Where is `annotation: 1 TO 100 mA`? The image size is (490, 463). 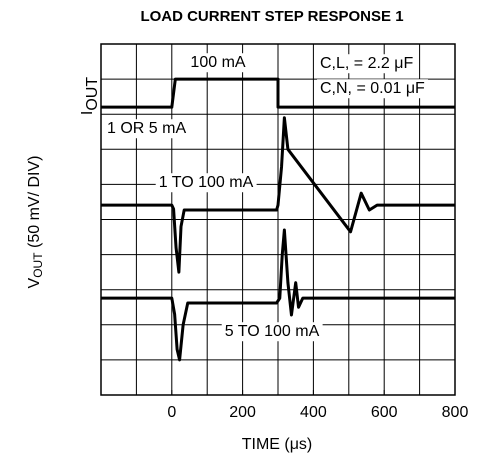 annotation: 1 TO 100 mA is located at coordinates (206, 182).